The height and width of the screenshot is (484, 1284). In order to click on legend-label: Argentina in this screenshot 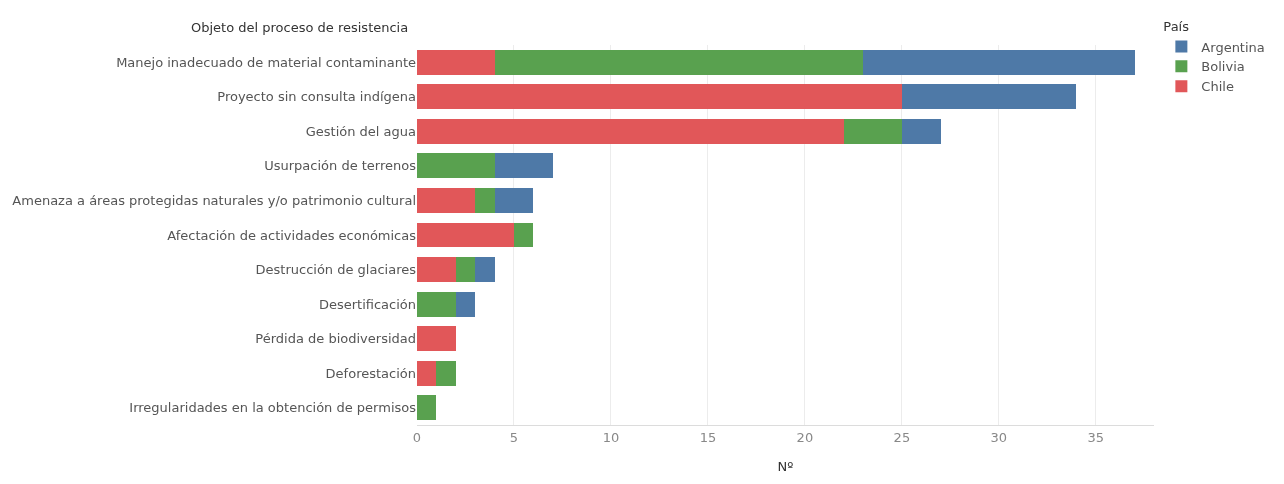, I will do `click(1233, 47)`.